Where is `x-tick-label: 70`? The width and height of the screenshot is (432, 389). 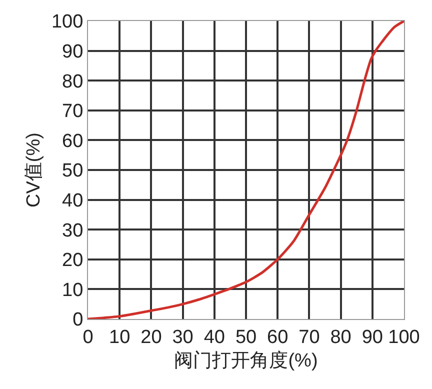 x-tick-label: 70 is located at coordinates (309, 337).